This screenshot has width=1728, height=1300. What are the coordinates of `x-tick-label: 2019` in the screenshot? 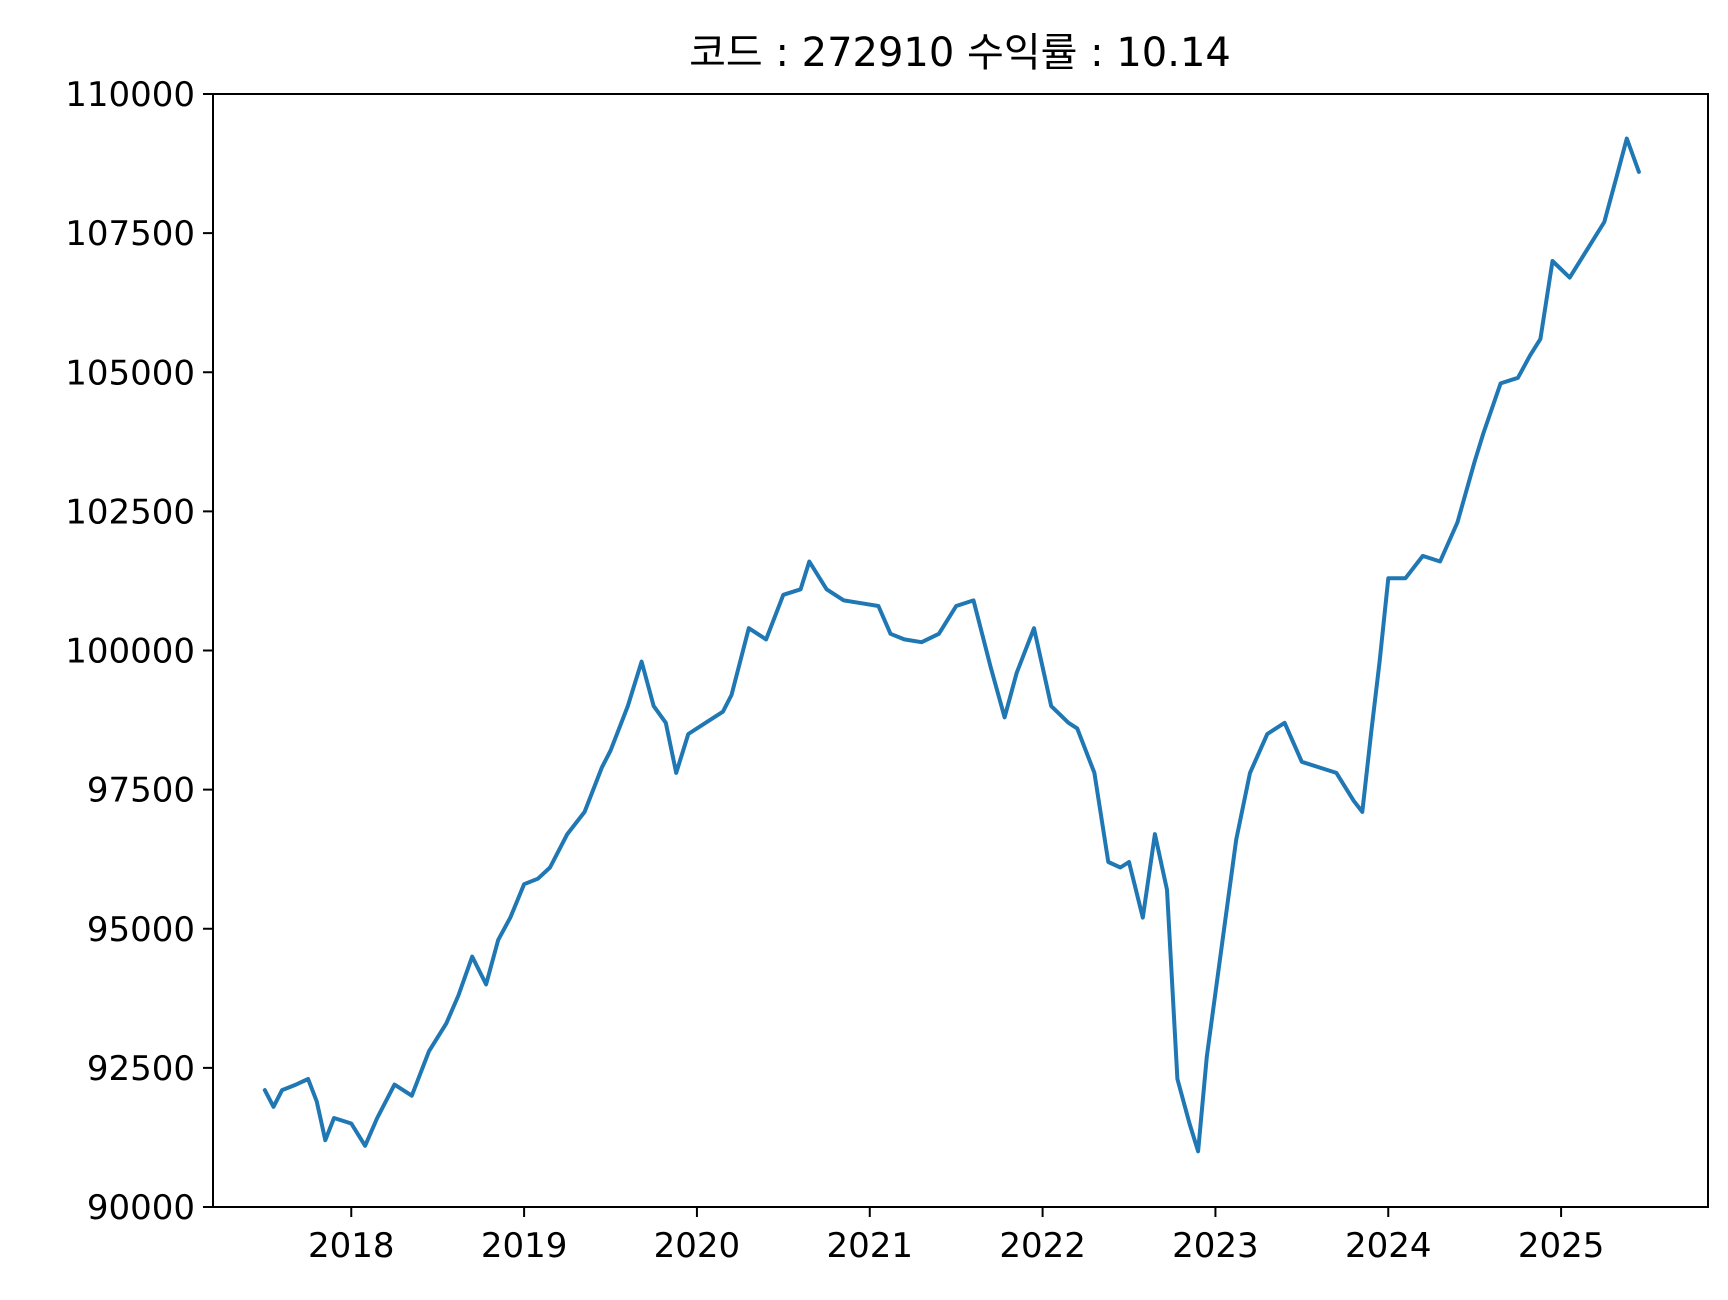 It's located at (524, 1246).